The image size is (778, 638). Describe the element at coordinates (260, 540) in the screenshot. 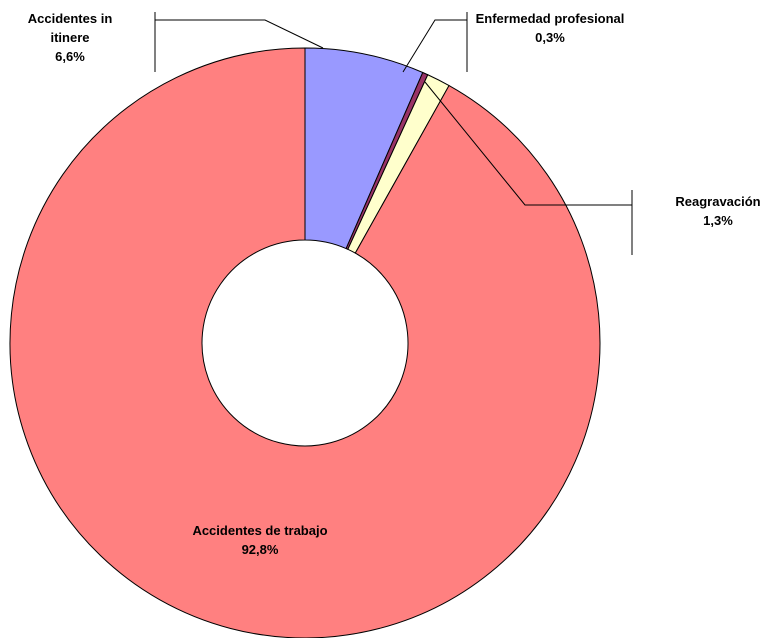

I see `slice-label: Accidentes de trabajo 92,8%` at that location.